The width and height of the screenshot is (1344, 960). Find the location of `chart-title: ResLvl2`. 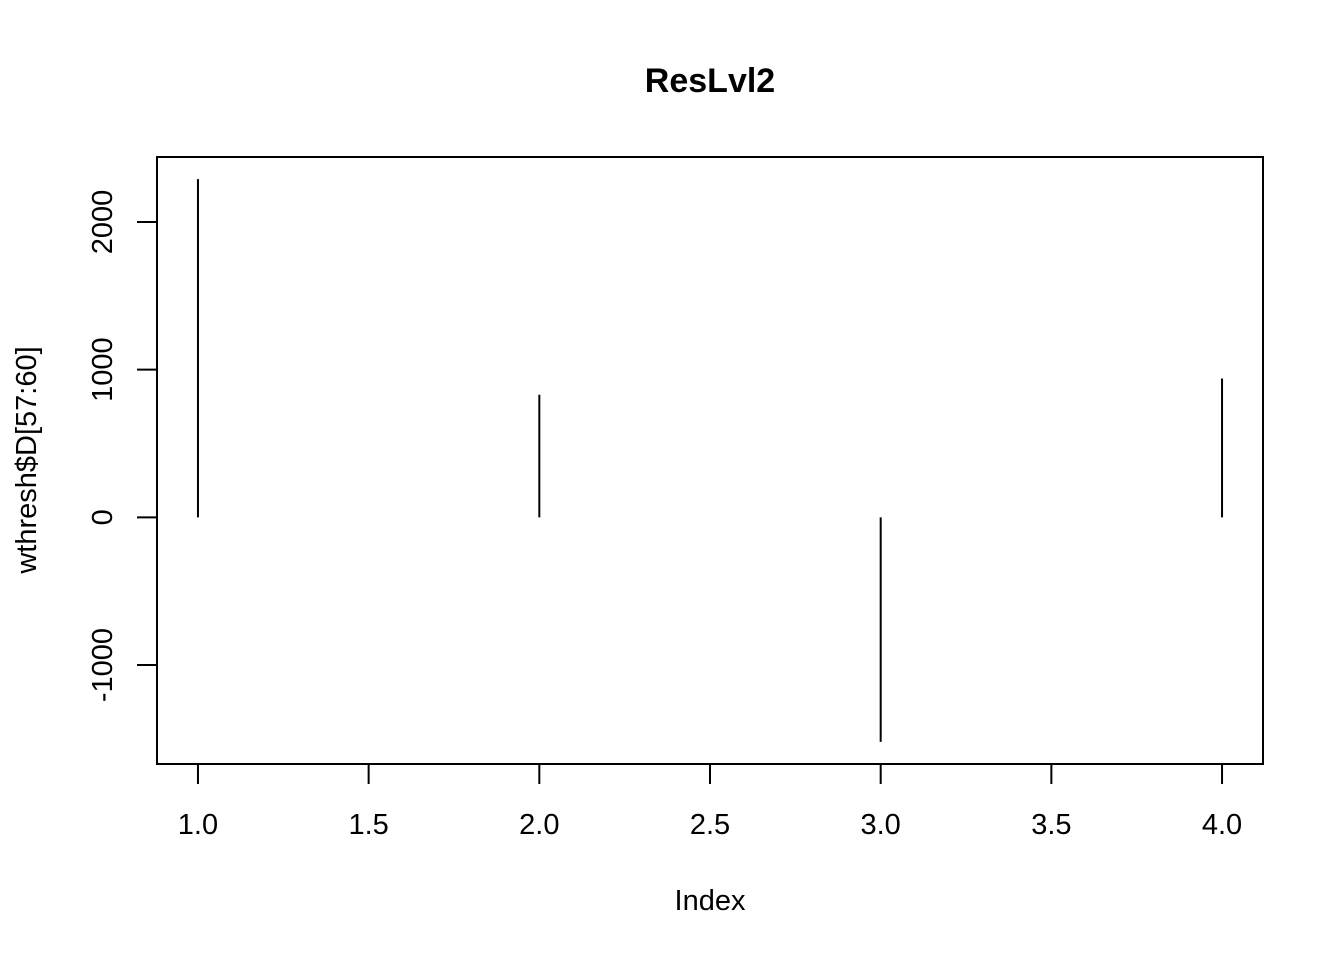

chart-title: ResLvl2 is located at coordinates (710, 81).